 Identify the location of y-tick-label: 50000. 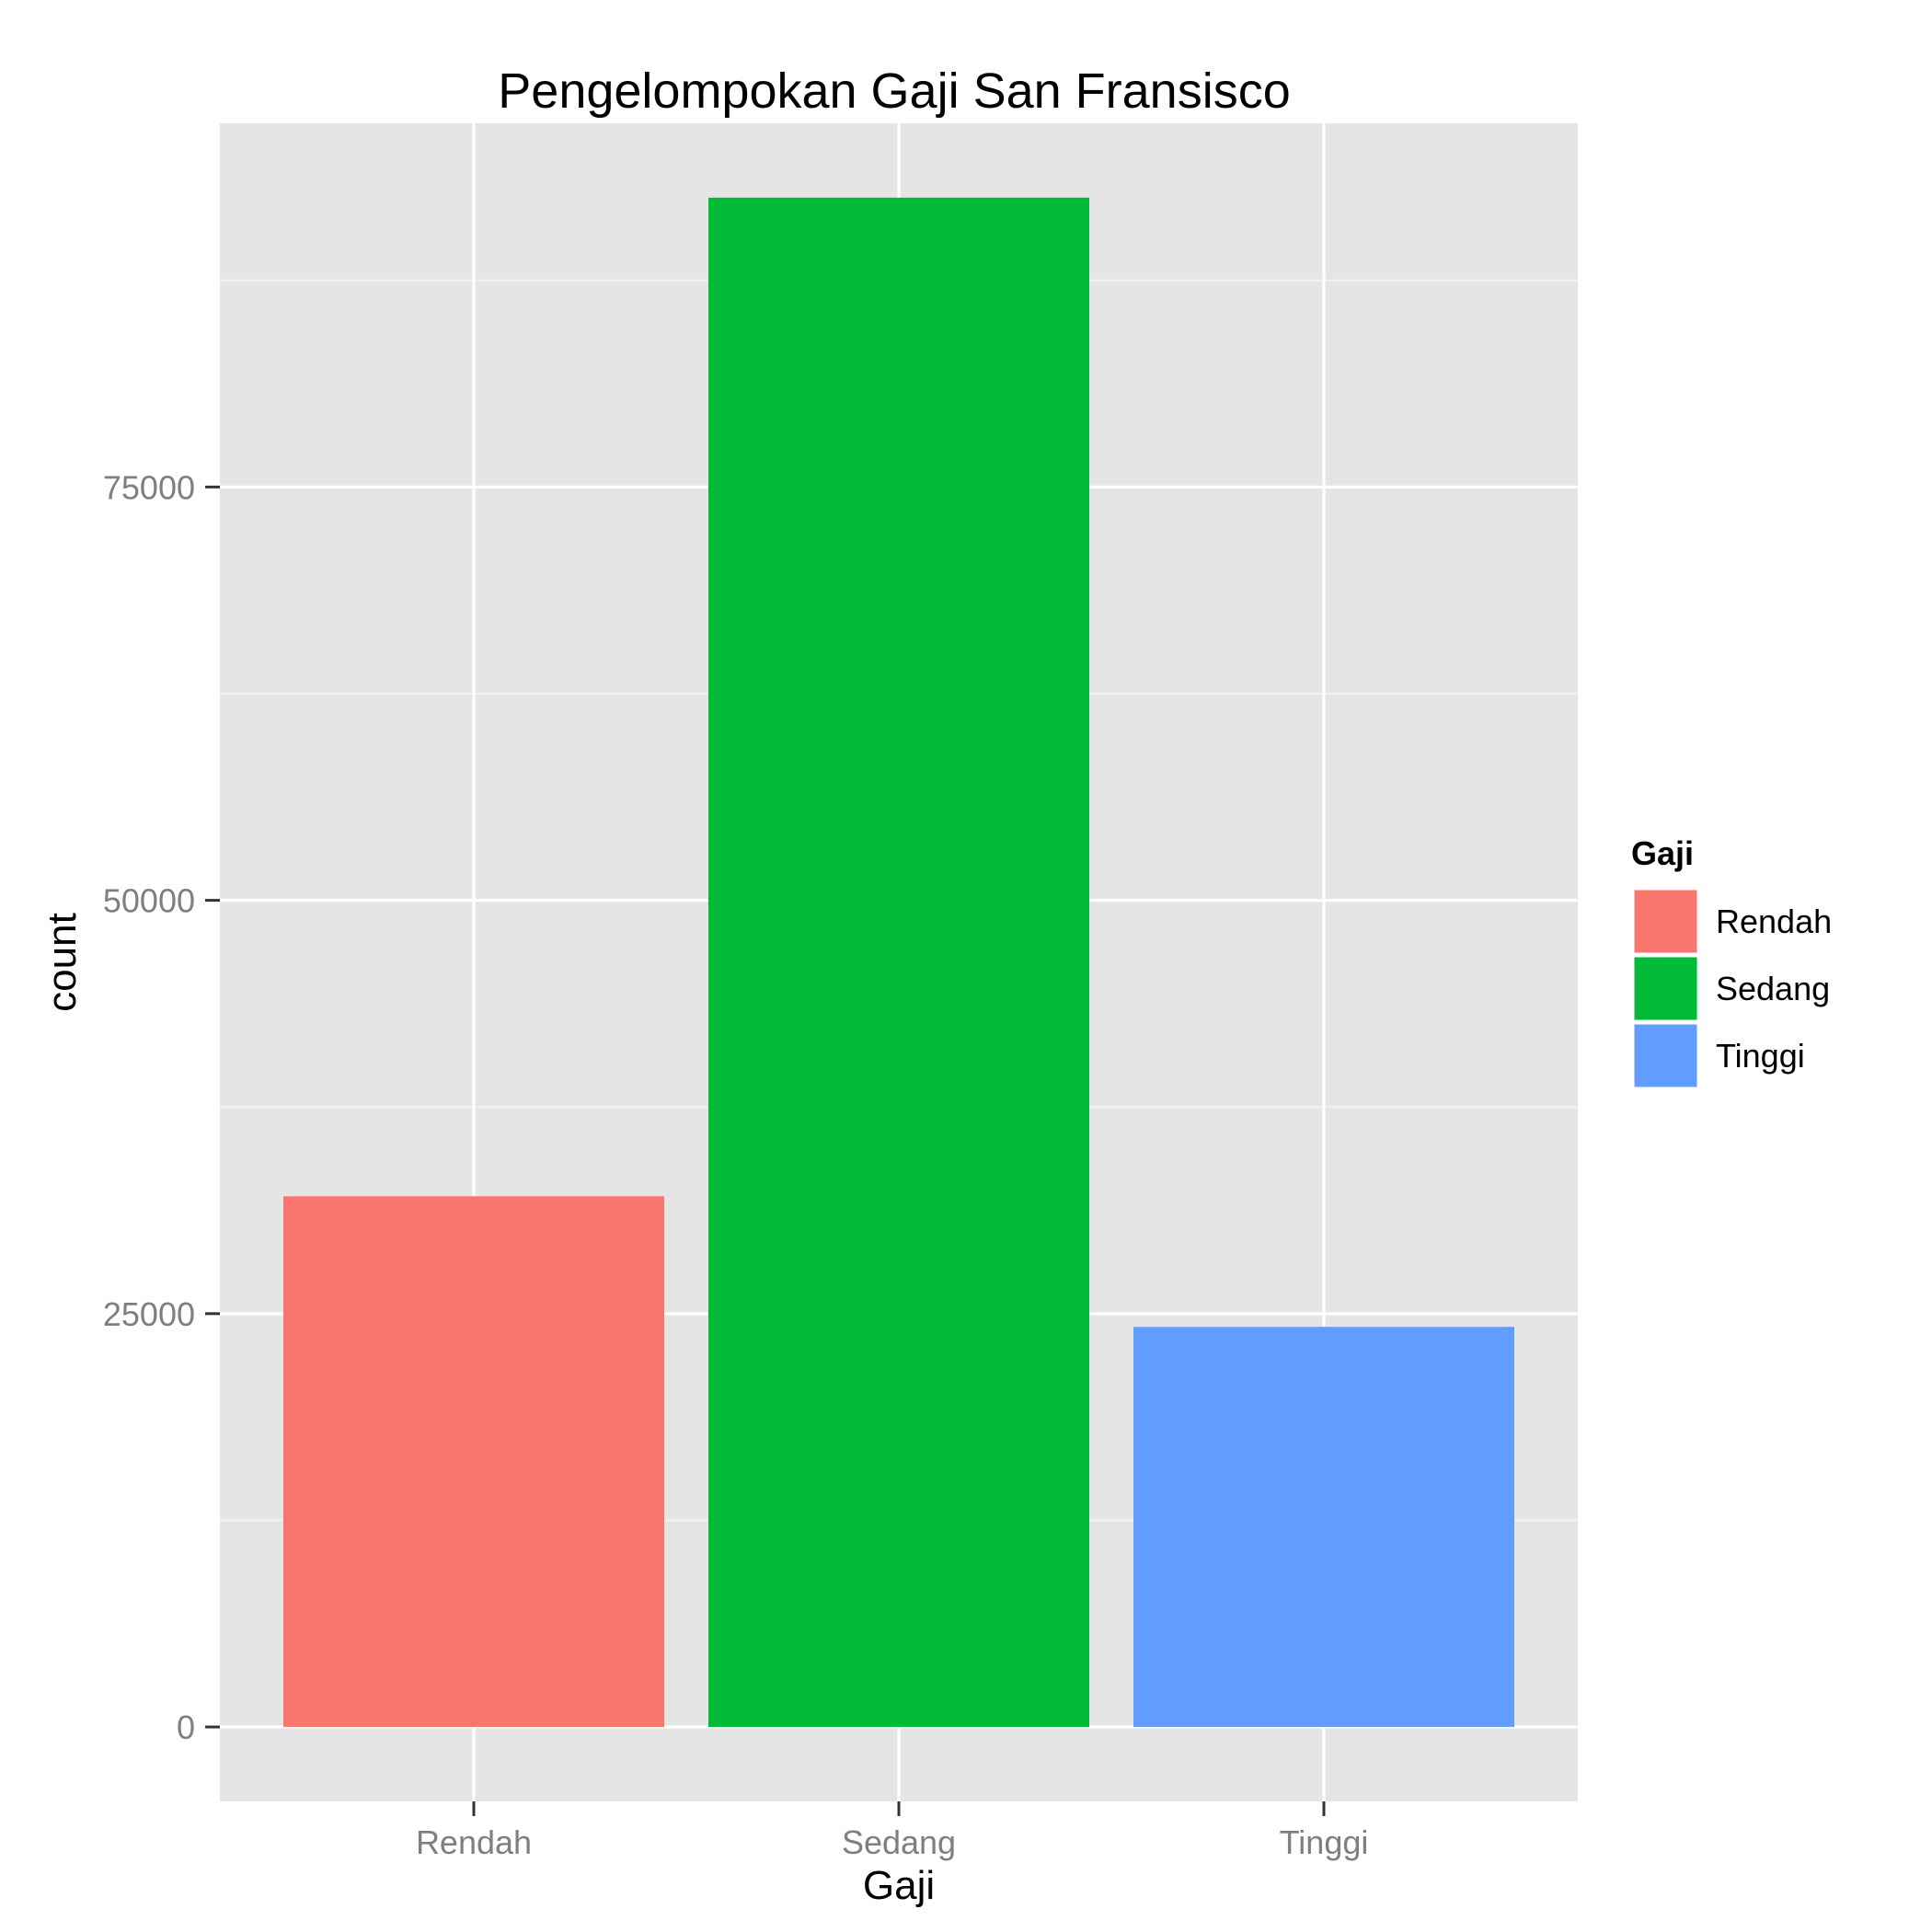
(149, 901).